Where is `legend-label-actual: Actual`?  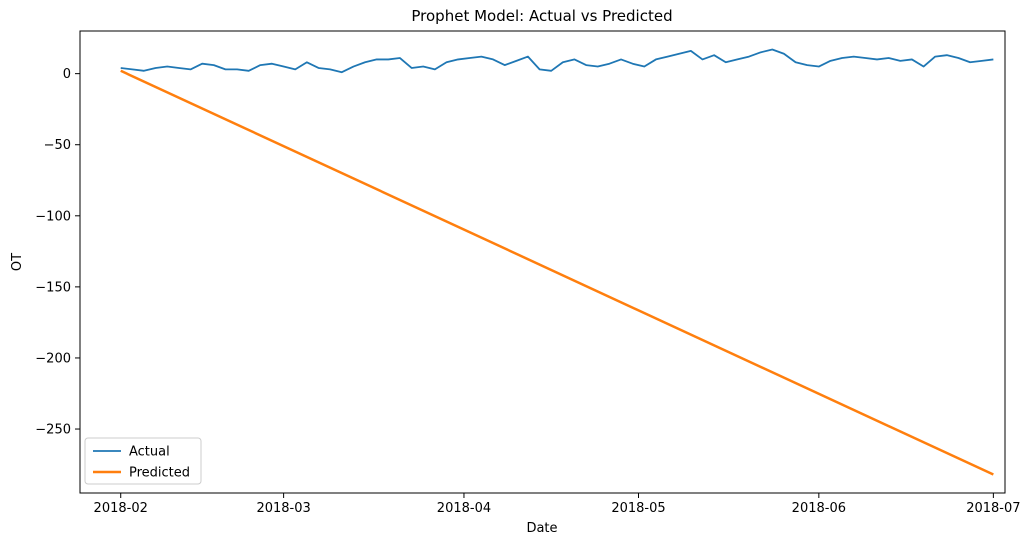 legend-label-actual: Actual is located at coordinates (149, 452).